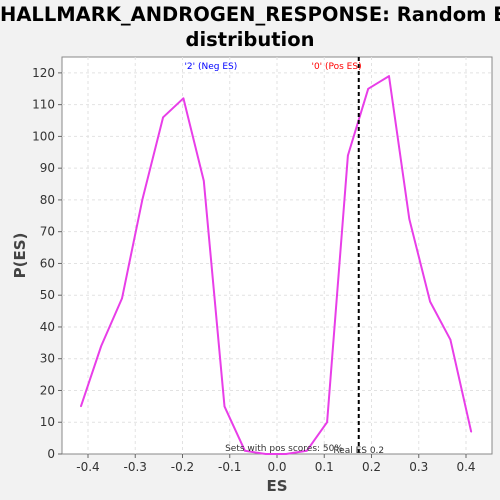  Describe the element at coordinates (47, 232) in the screenshot. I see `y-tick-label-7: 70` at that location.